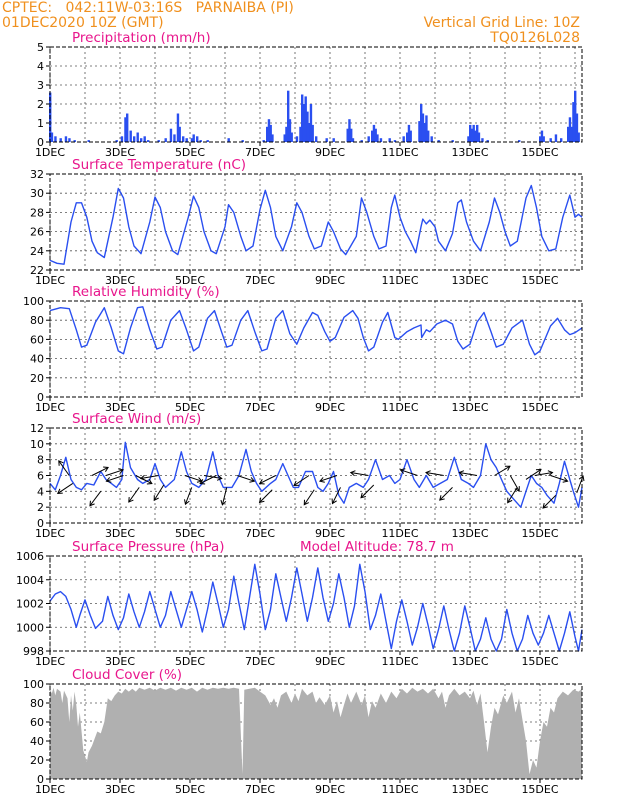 The height and width of the screenshot is (800, 618). I want to click on precip-xtick-label: 3DEC, so click(120, 152).